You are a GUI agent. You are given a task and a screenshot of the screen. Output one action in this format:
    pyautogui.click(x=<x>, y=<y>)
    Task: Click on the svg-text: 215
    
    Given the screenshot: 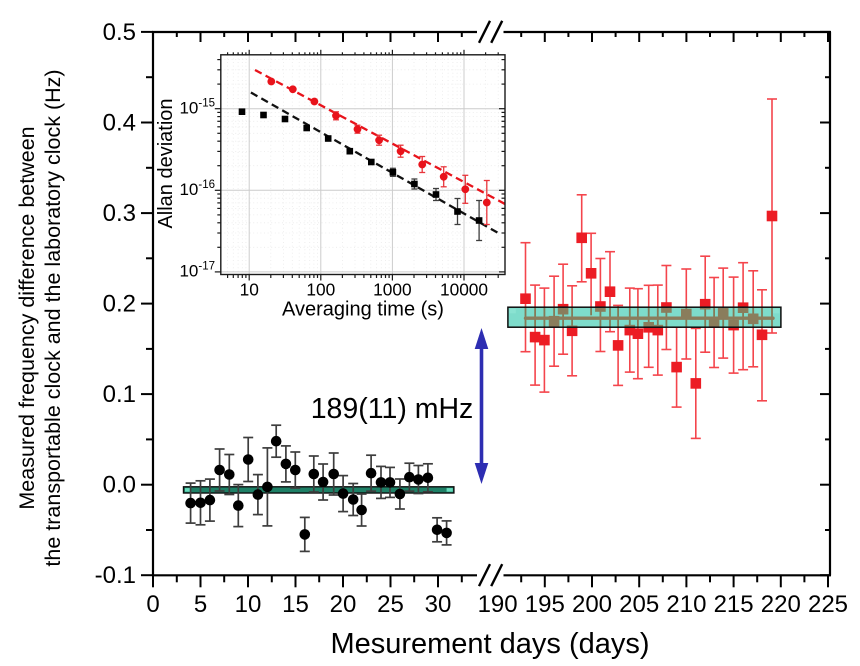 What is the action you would take?
    pyautogui.click(x=734, y=604)
    